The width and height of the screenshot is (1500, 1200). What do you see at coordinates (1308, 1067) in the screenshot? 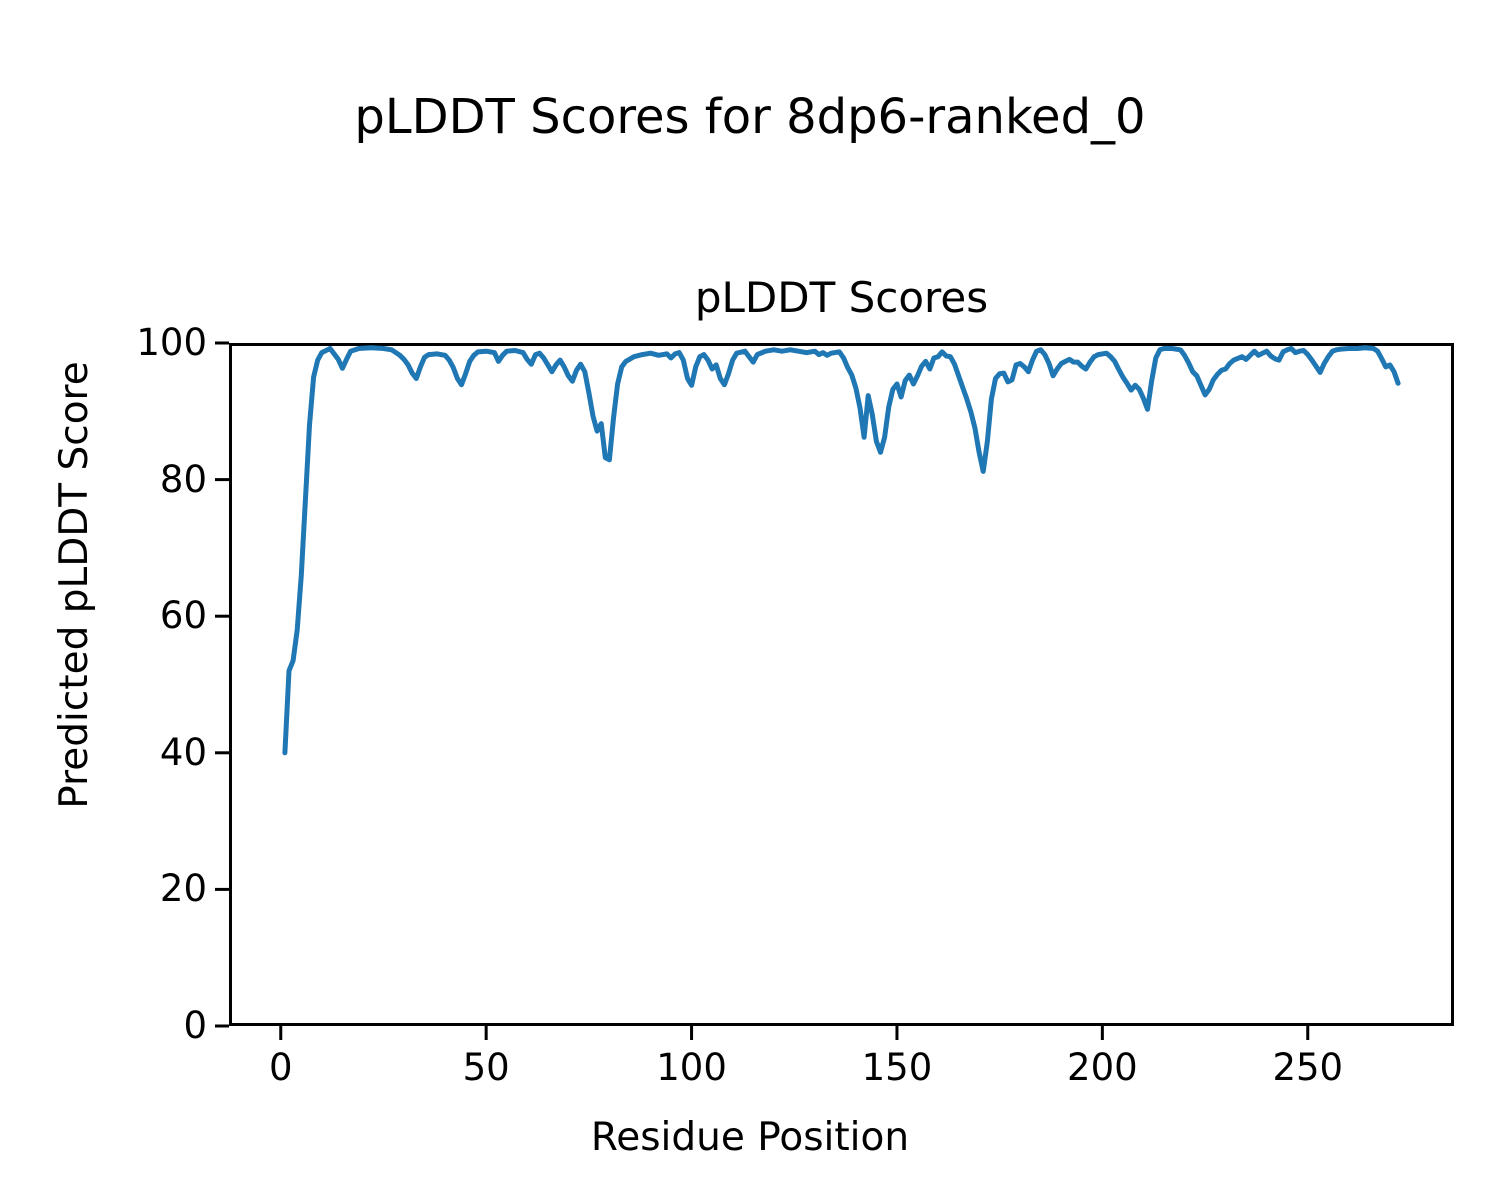
I see `x-tick-label: 250` at bounding box center [1308, 1067].